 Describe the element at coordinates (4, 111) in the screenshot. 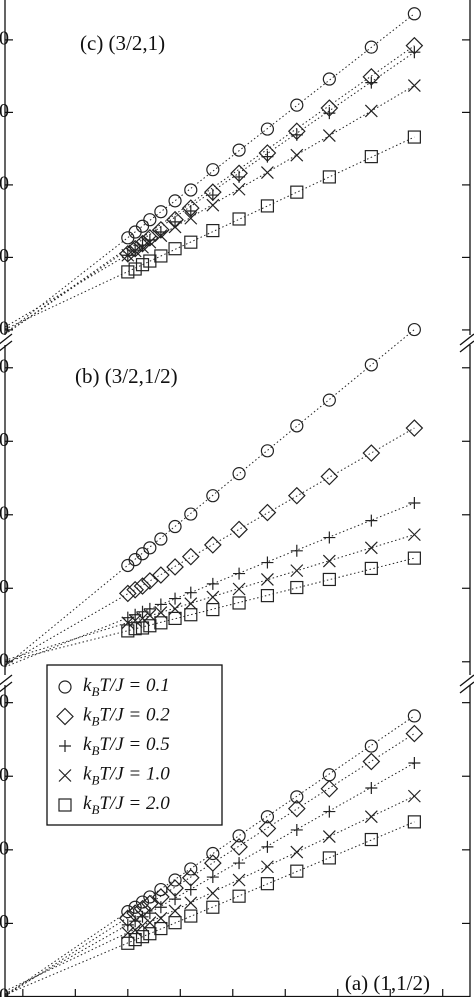

I see `y-tick-label: 30` at that location.